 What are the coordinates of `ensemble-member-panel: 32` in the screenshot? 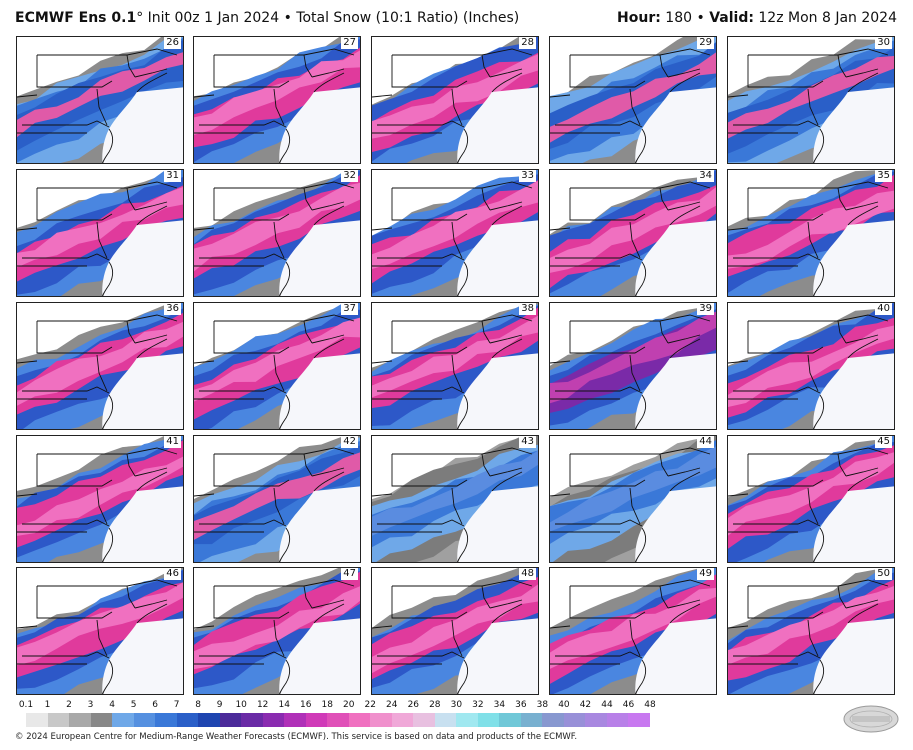 It's located at (277, 233).